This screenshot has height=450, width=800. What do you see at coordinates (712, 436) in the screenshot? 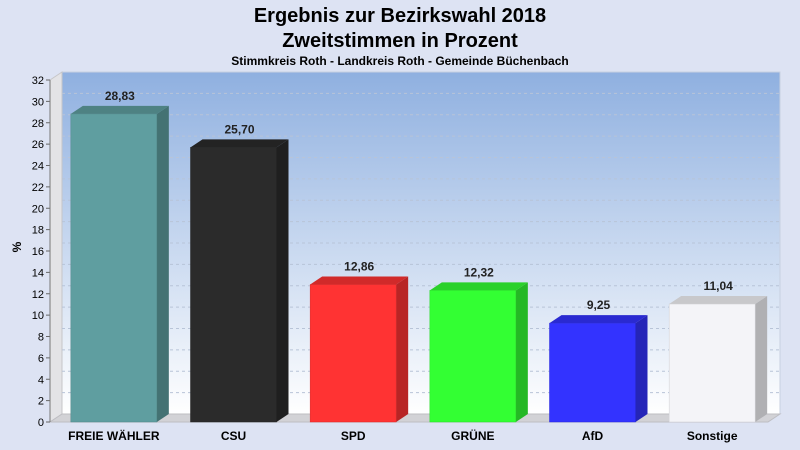
I see `x-tick-label: Sonstige` at bounding box center [712, 436].